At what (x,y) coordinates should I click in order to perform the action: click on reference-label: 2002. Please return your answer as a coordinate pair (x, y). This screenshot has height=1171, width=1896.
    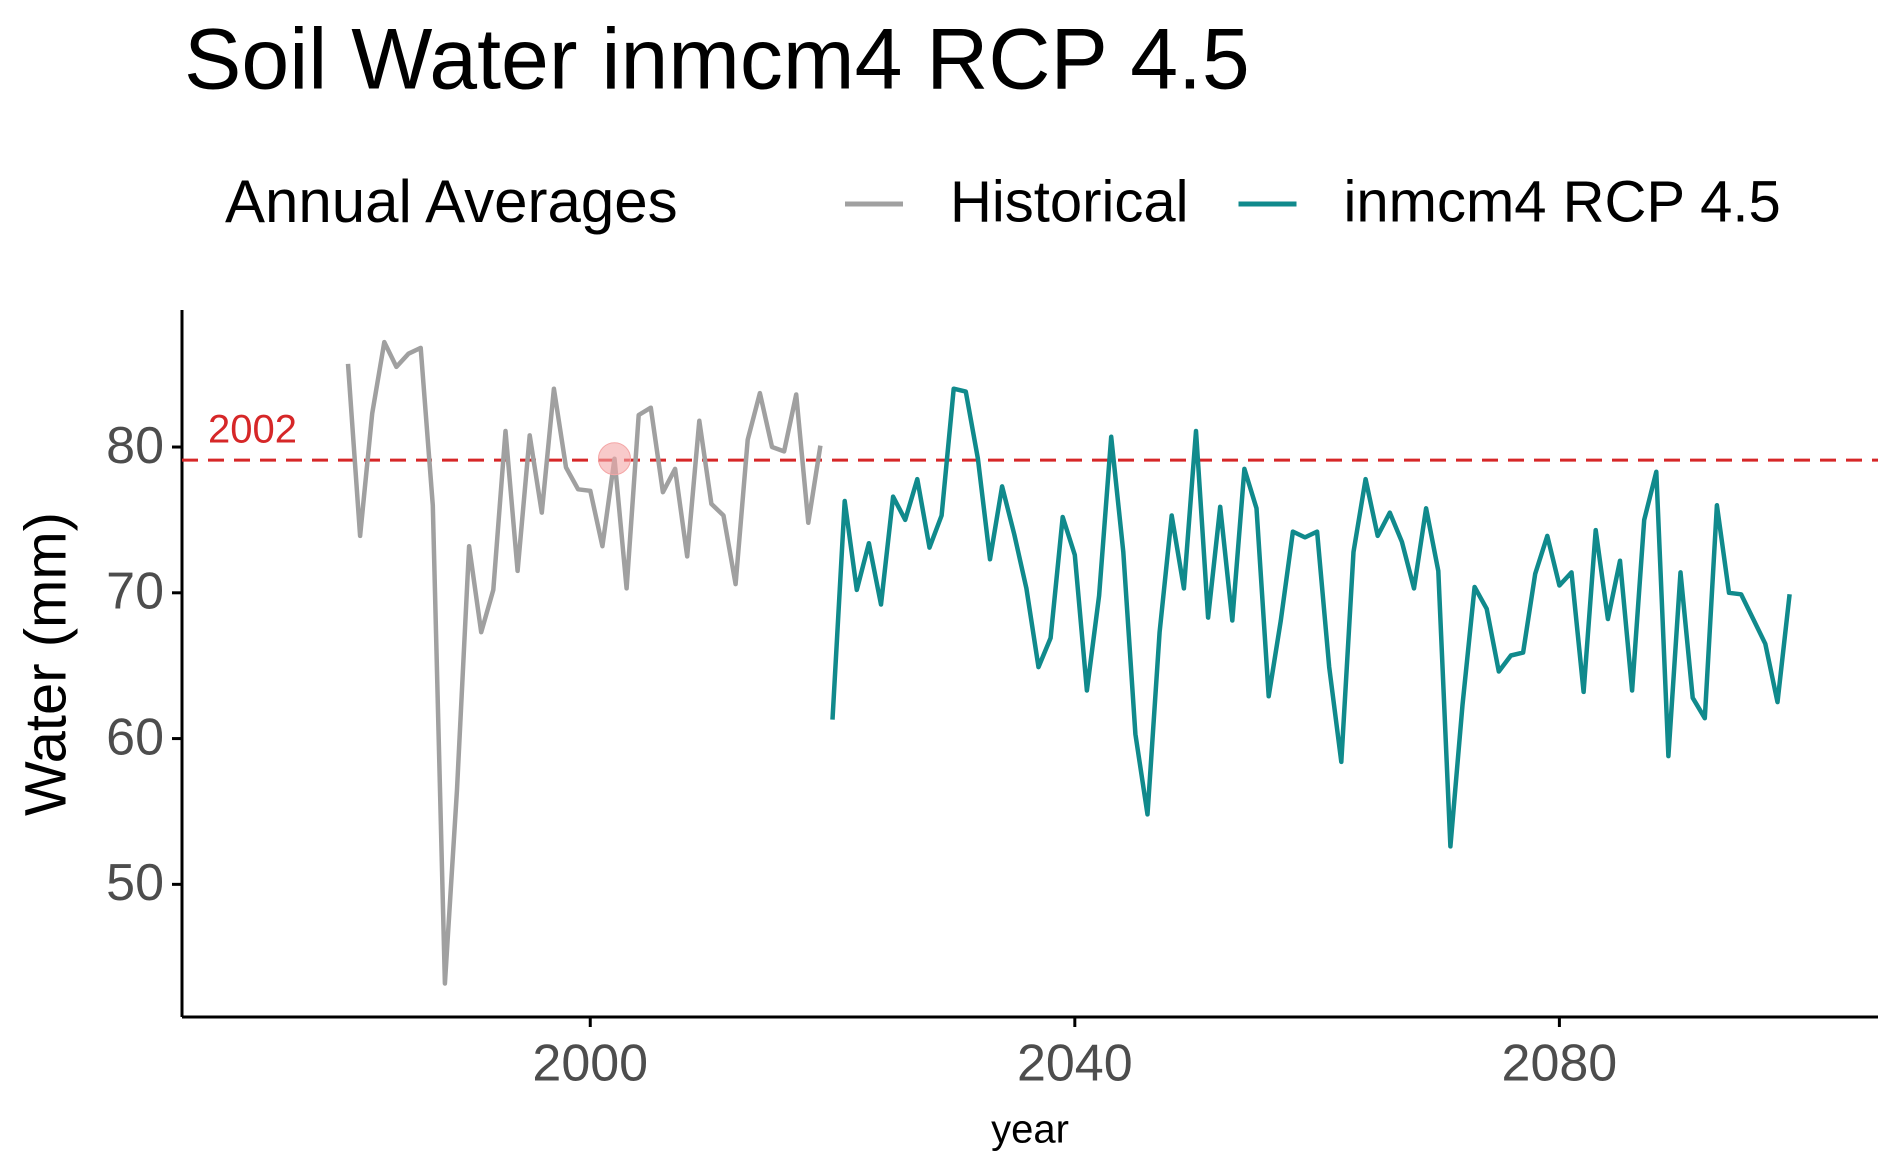
    Looking at the image, I should click on (252, 430).